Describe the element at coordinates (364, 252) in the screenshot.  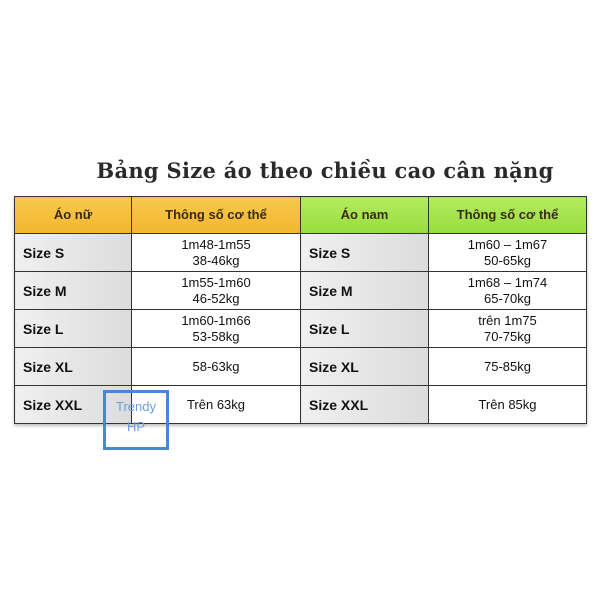
I see `male-size: Size S` at that location.